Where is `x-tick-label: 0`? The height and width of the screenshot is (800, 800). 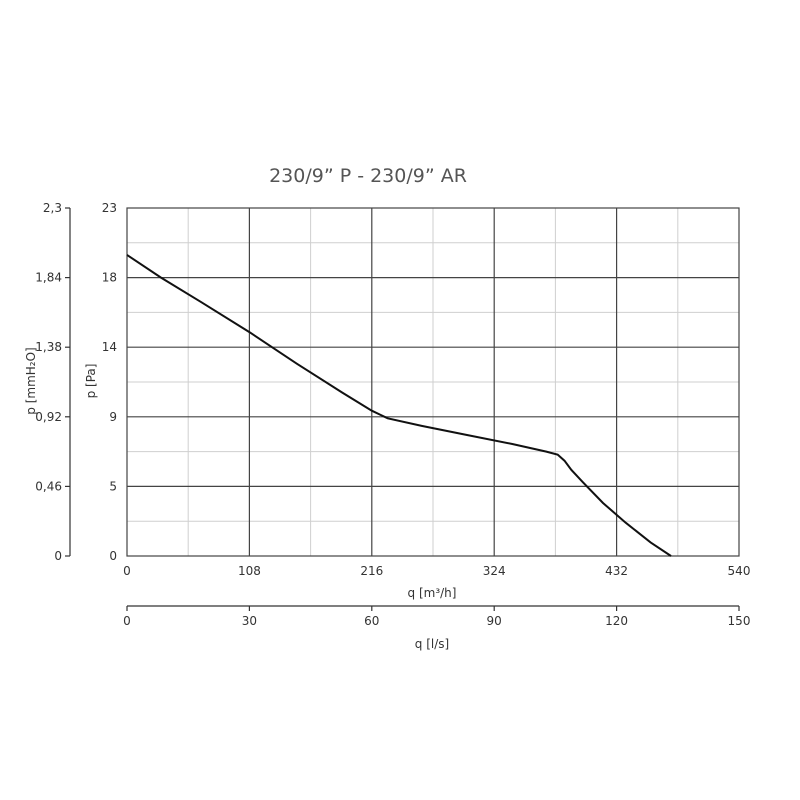
x-tick-label: 0 is located at coordinates (127, 571).